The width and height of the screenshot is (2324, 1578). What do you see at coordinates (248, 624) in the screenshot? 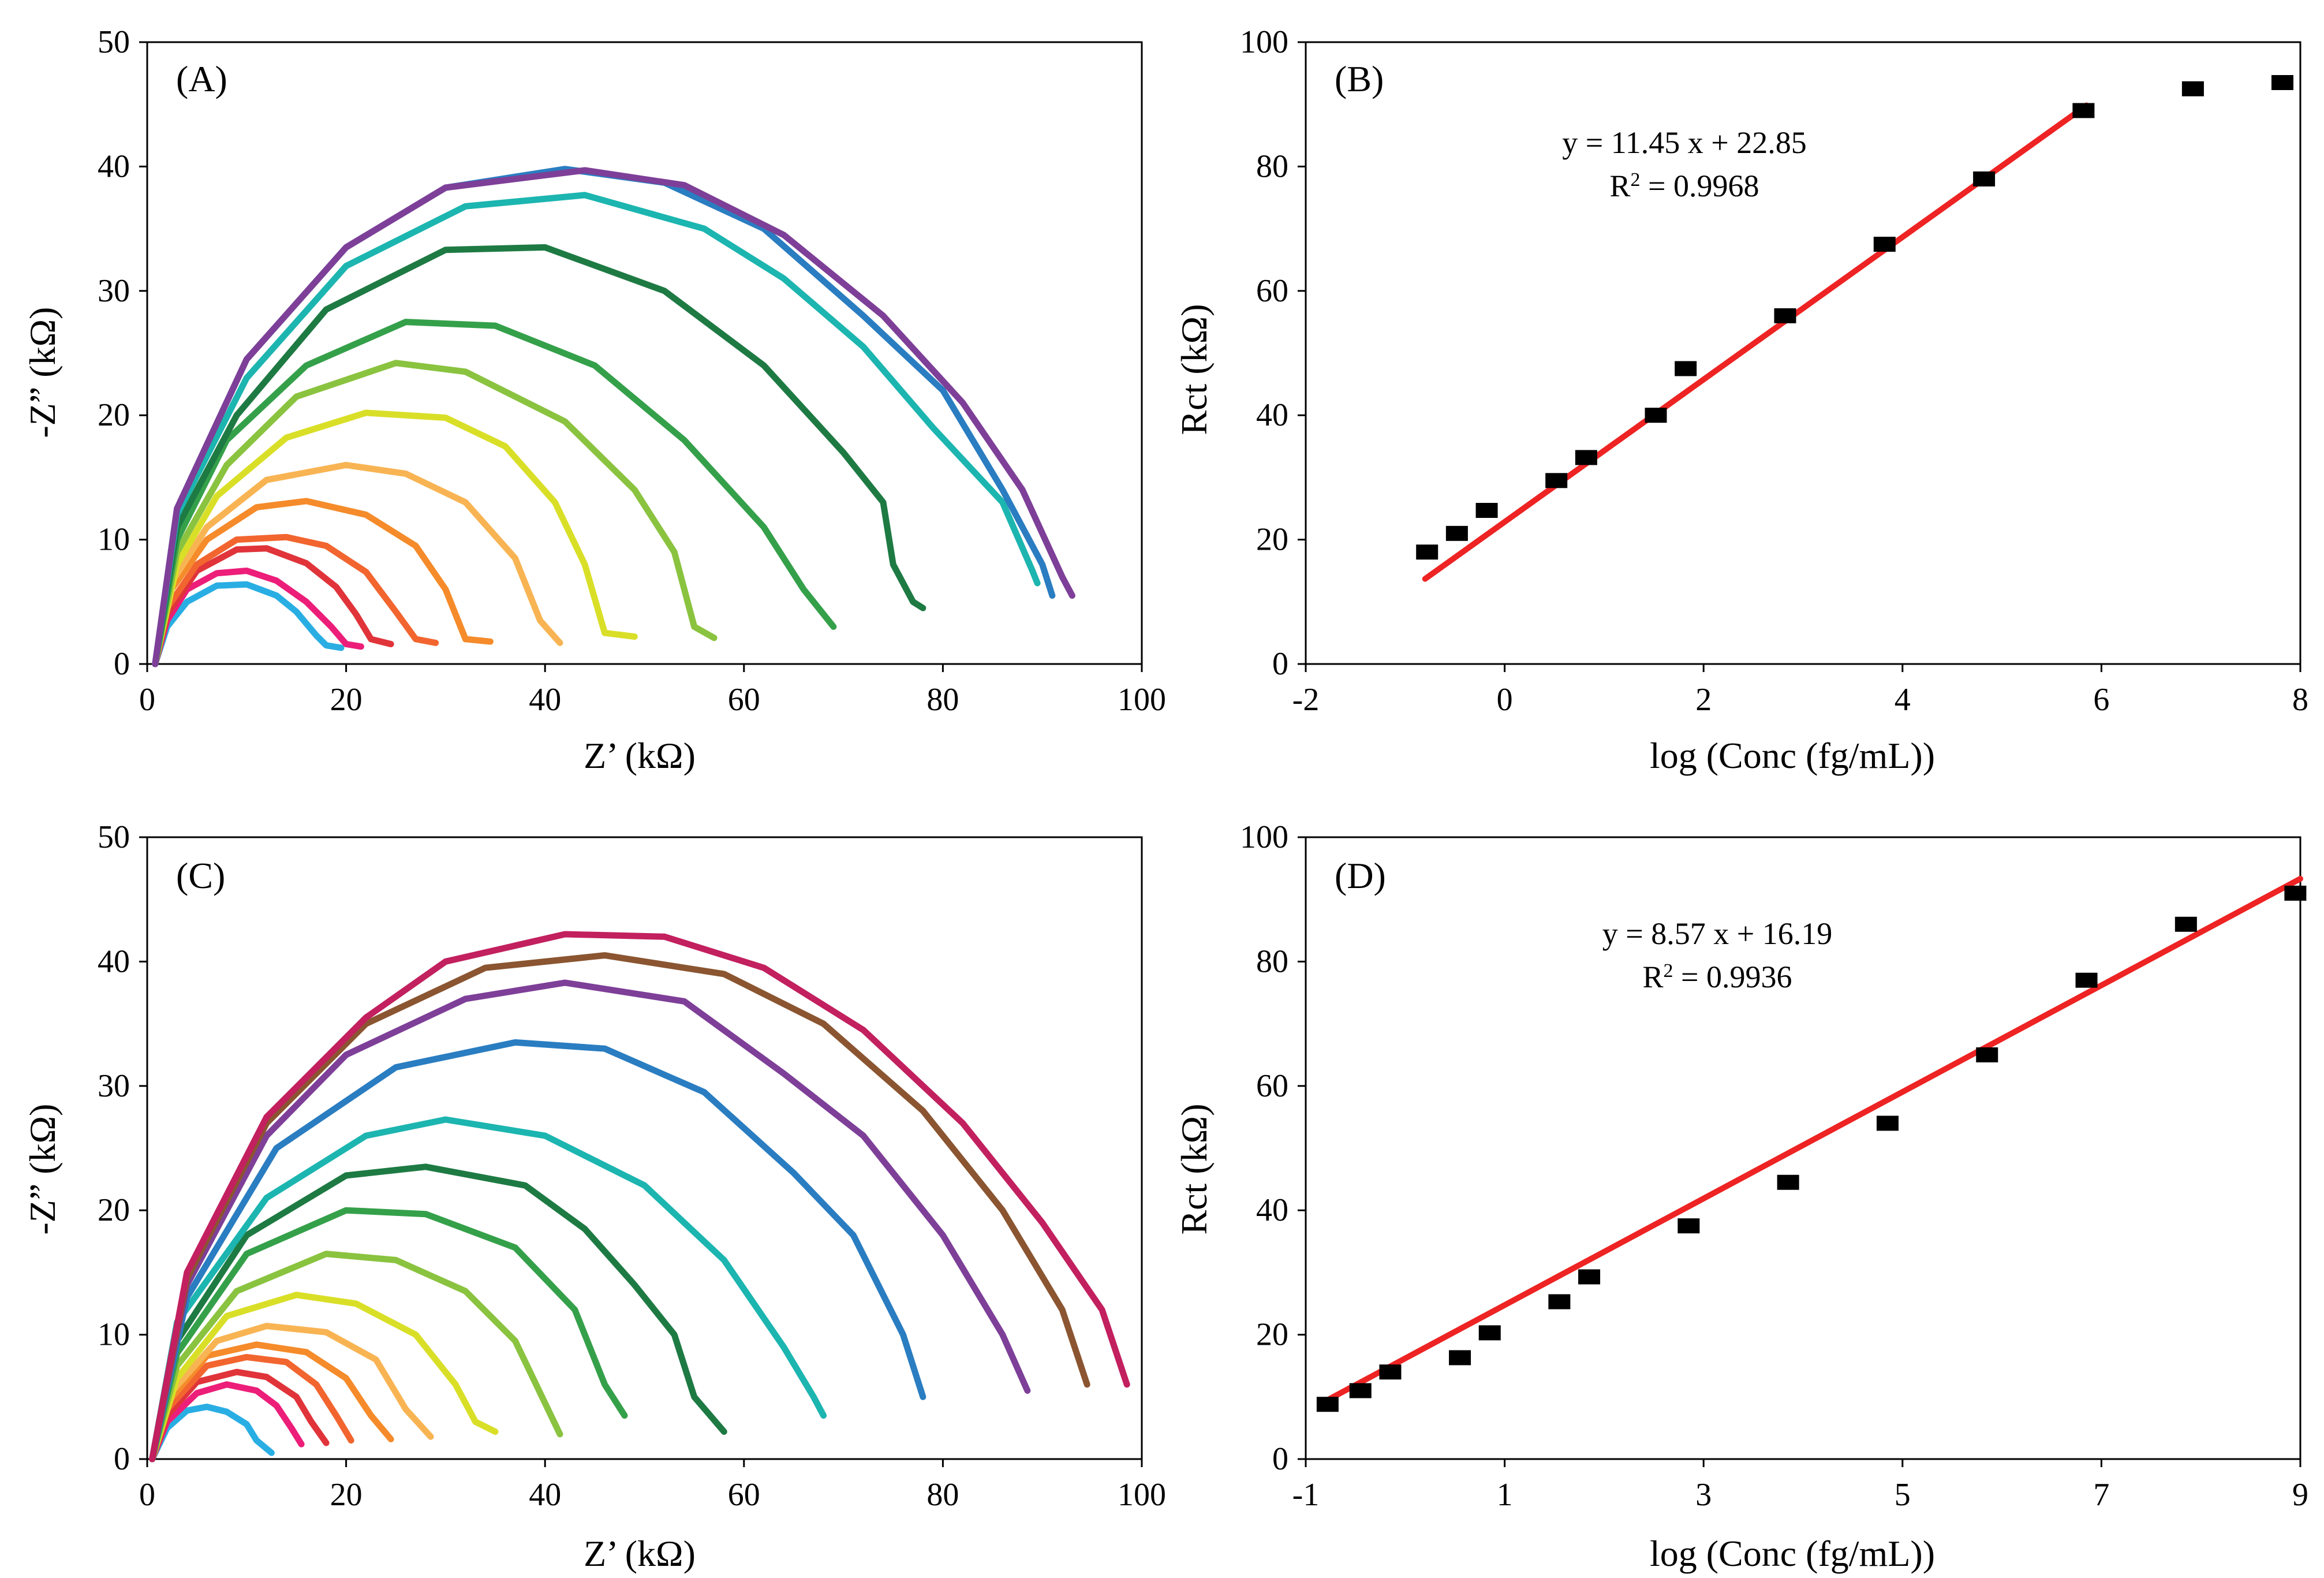
I see `panel-a-series-1-line` at bounding box center [248, 624].